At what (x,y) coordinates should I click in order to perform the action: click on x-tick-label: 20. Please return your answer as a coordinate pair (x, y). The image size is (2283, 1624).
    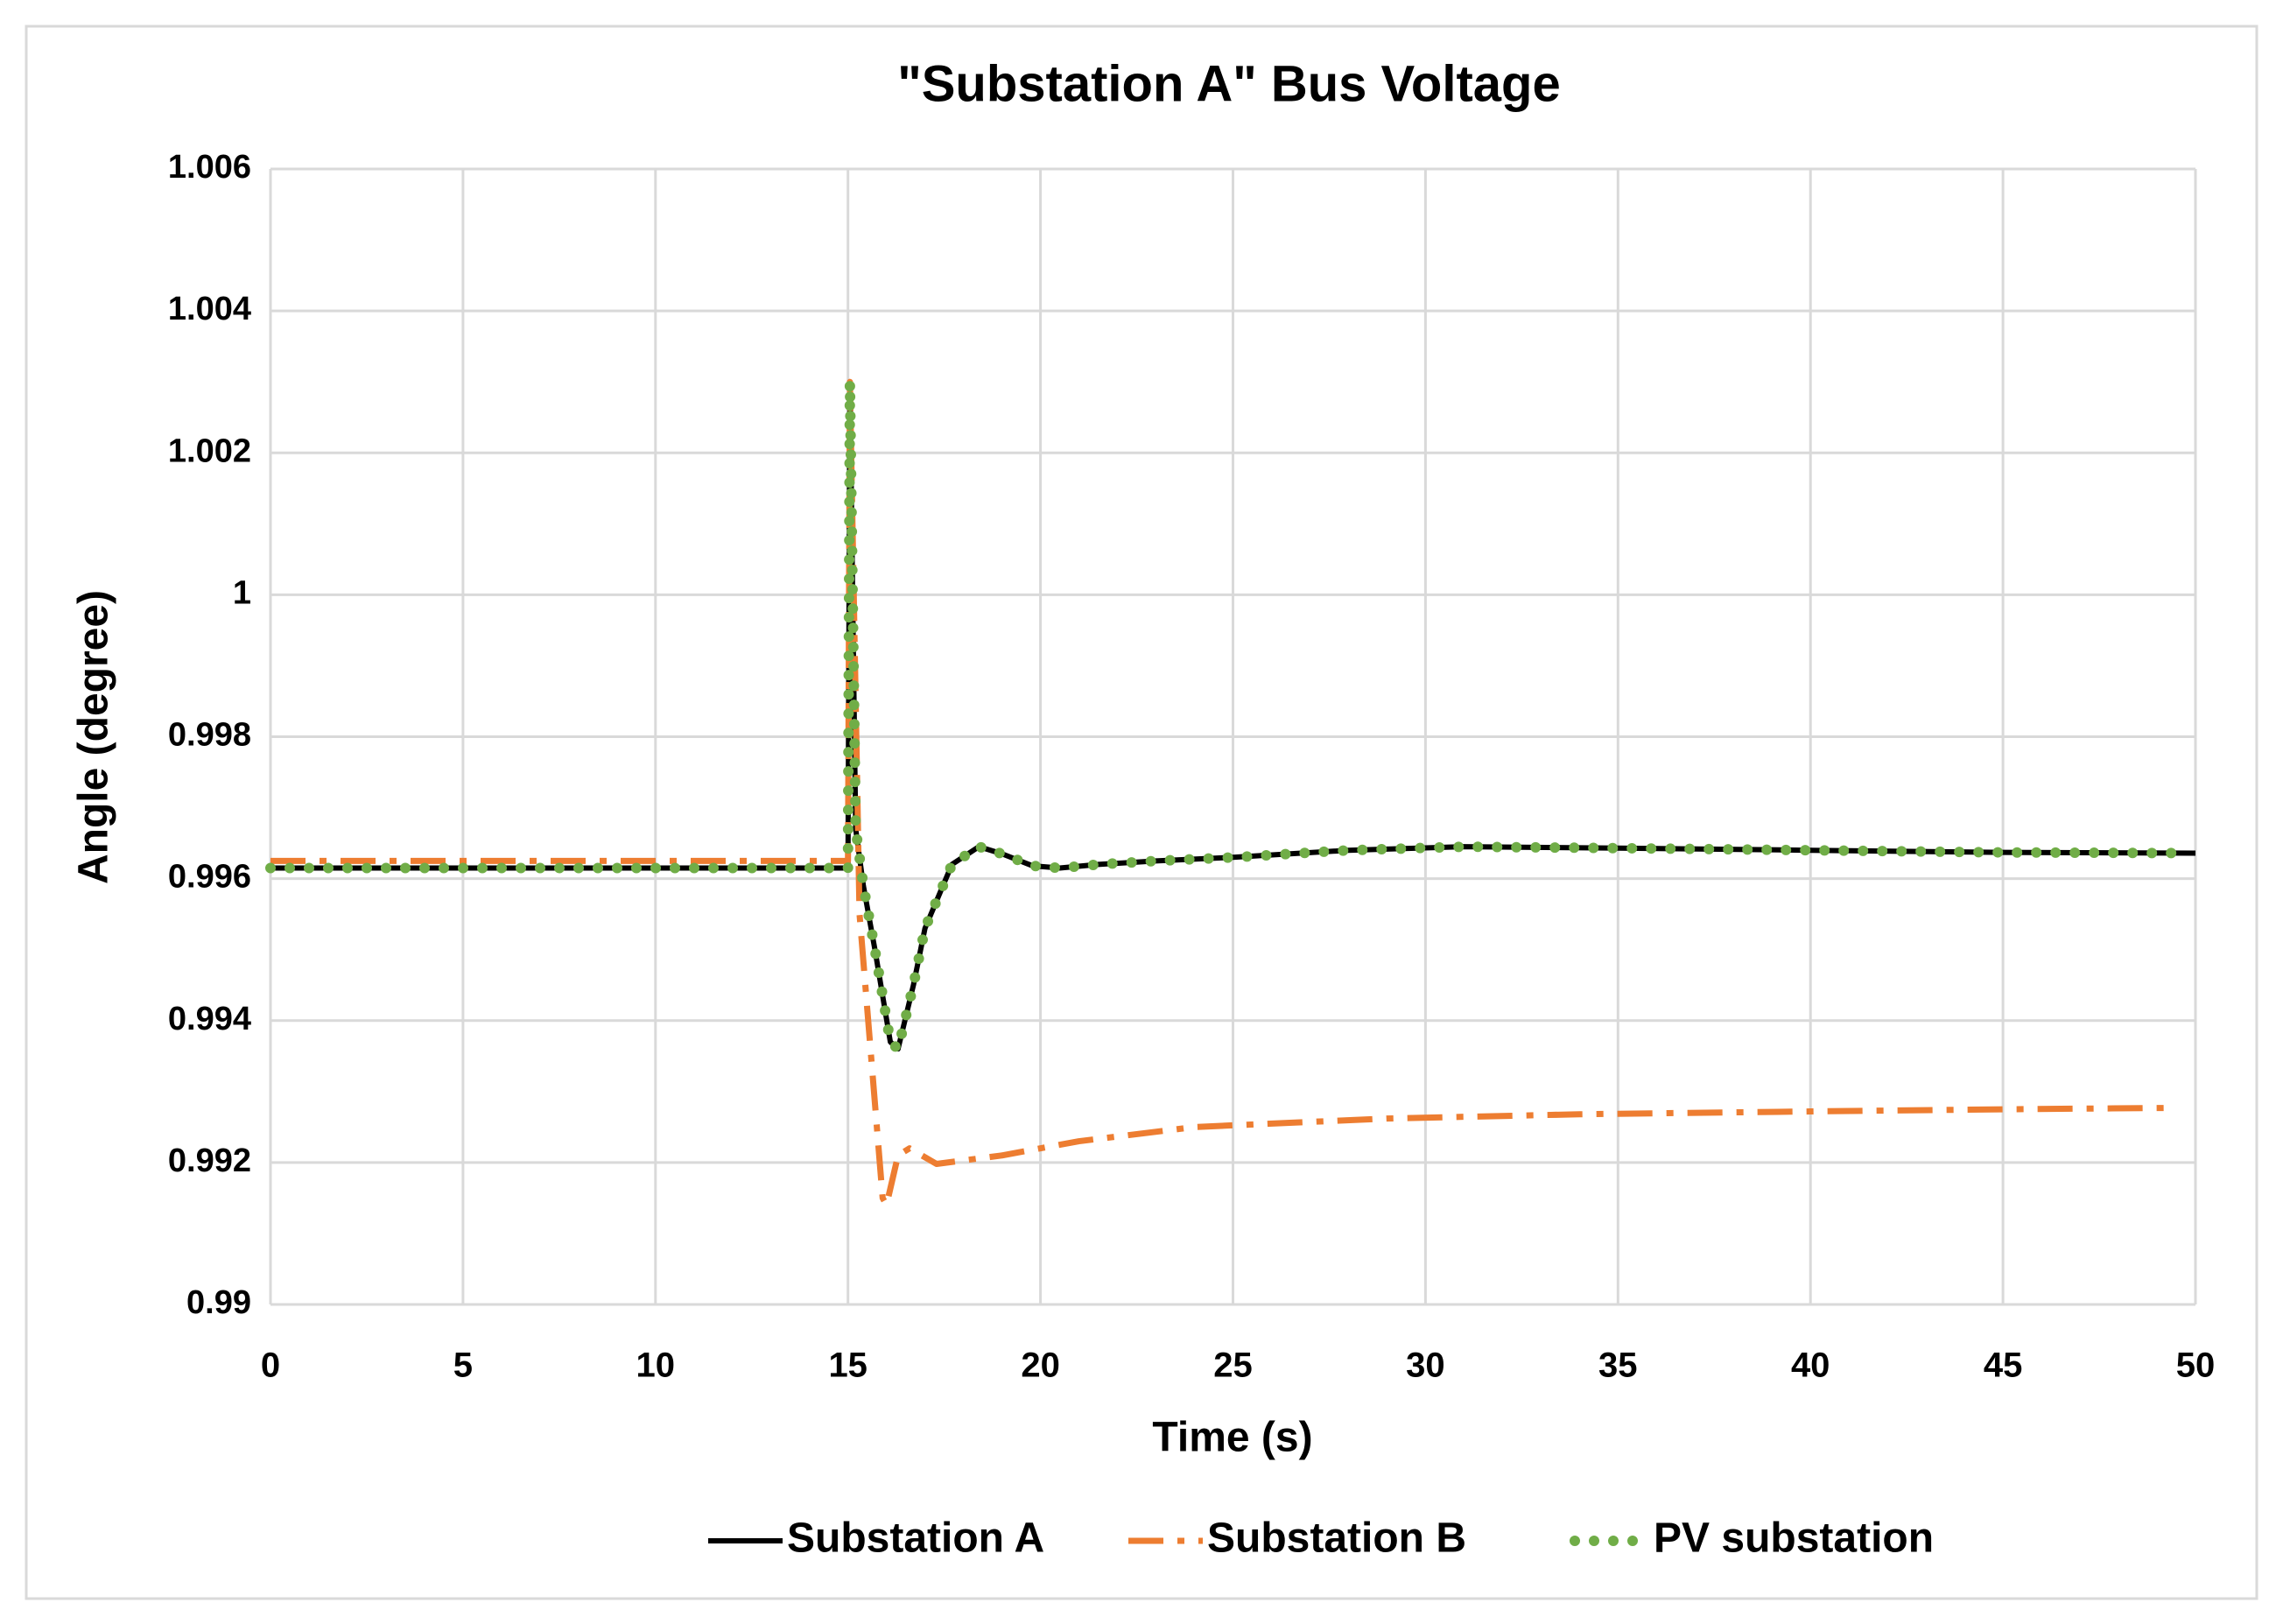
    Looking at the image, I should click on (1040, 1365).